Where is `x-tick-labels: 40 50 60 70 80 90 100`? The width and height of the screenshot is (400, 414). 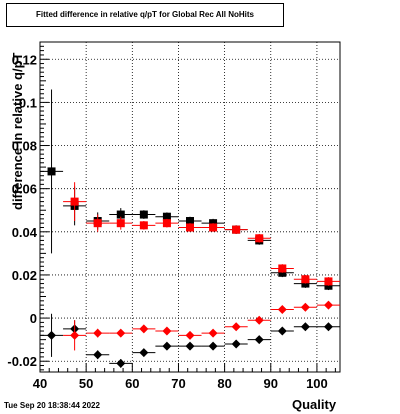 x-tick-labels: 40 50 60 70 80 90 100 is located at coordinates (180, 383).